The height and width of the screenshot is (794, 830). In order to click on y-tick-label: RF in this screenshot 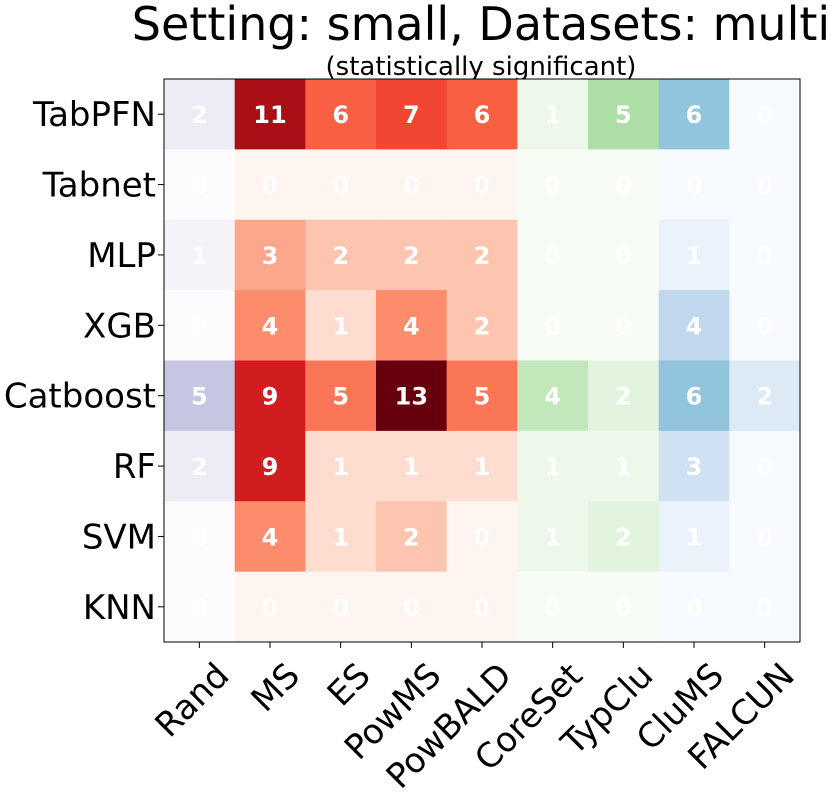, I will do `click(134, 467)`.